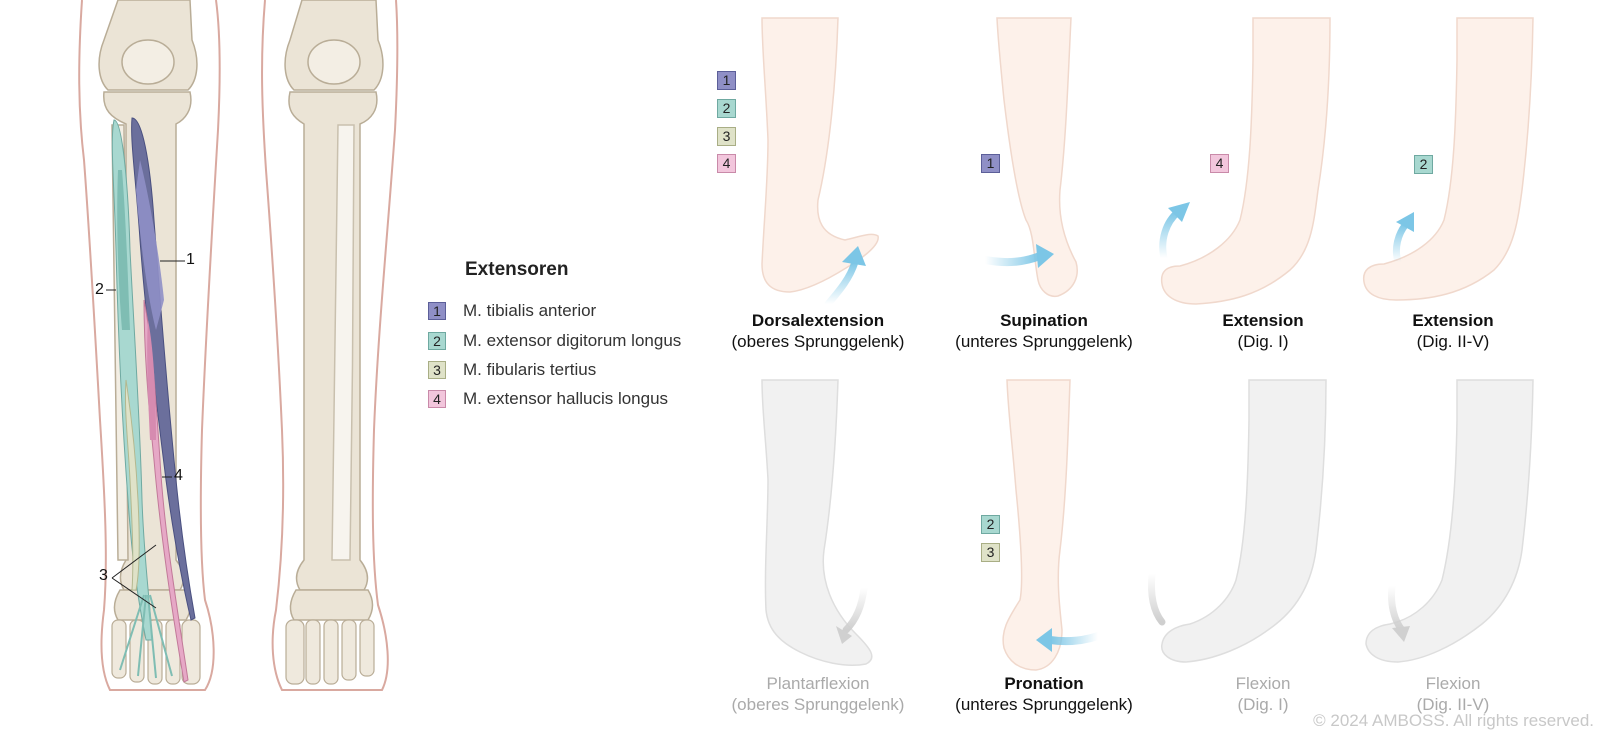 Image resolution: width=1600 pixels, height=745 pixels. Describe the element at coordinates (818, 331) in the screenshot. I see `caption-dorsalextension: Dorsalextension (oberes Sprunggelenk)` at that location.